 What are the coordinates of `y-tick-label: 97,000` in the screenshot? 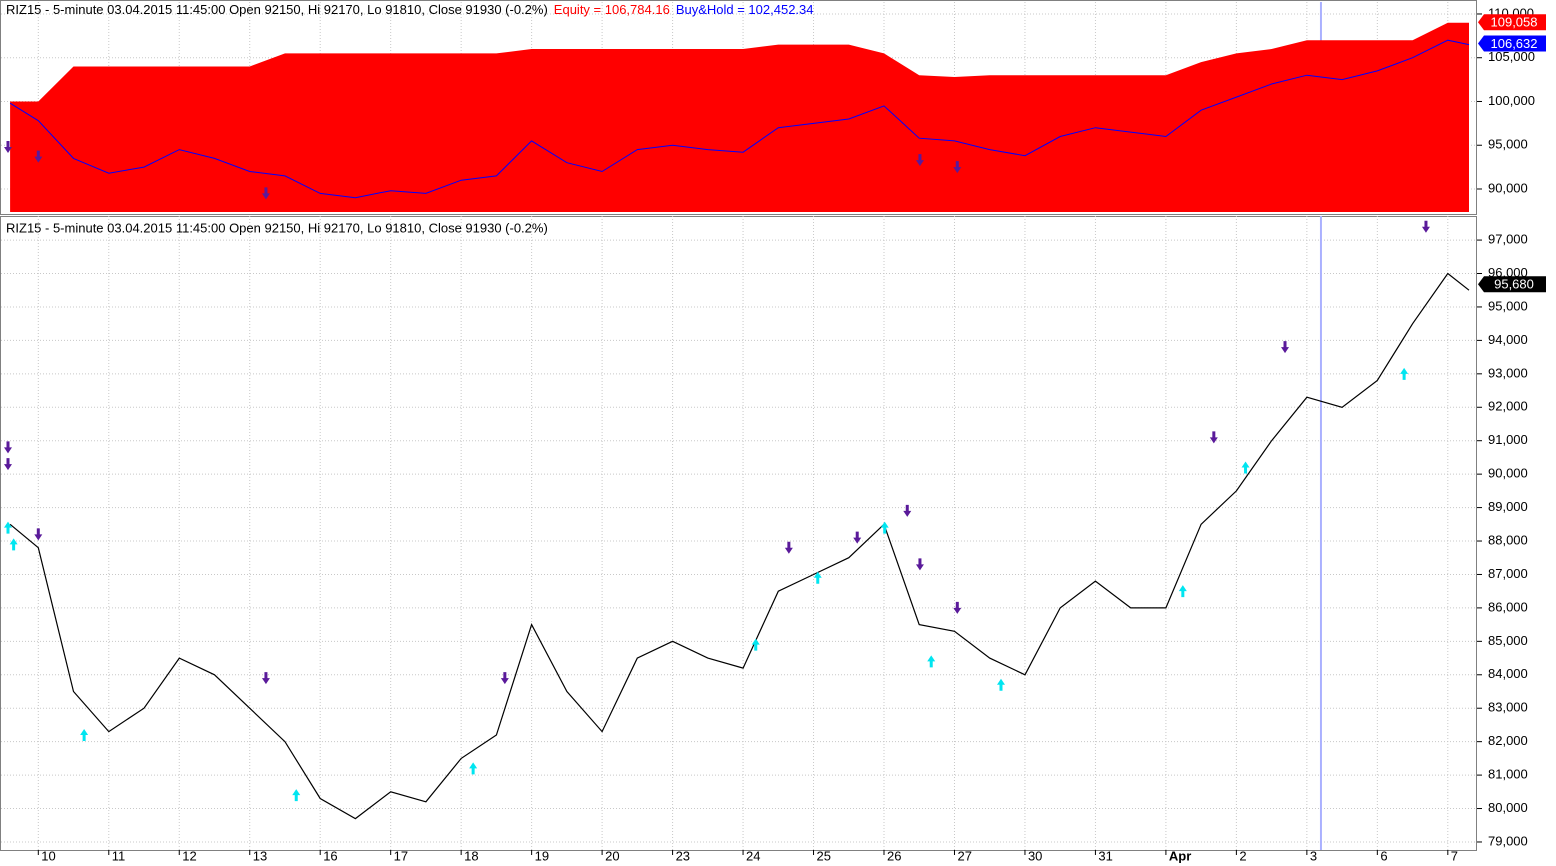 It's located at (1508, 239).